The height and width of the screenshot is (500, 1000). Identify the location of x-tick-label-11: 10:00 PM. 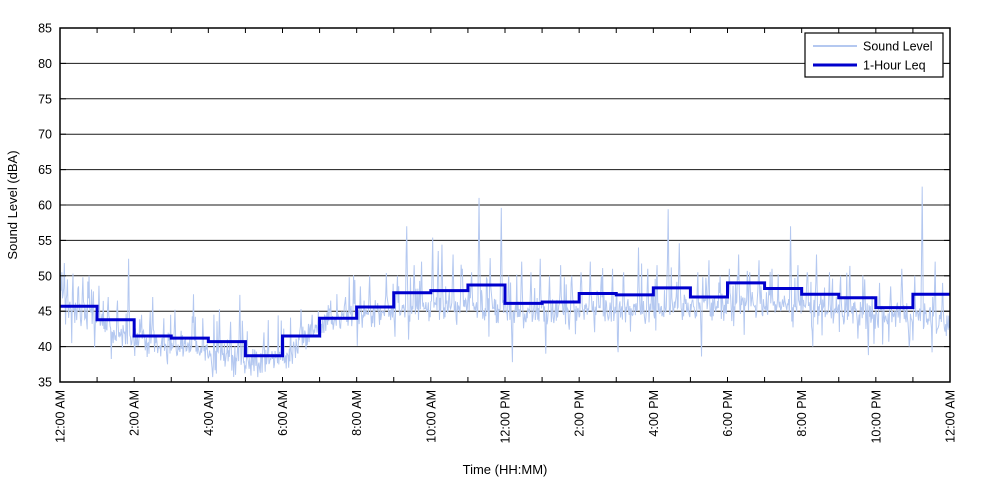
(876, 417).